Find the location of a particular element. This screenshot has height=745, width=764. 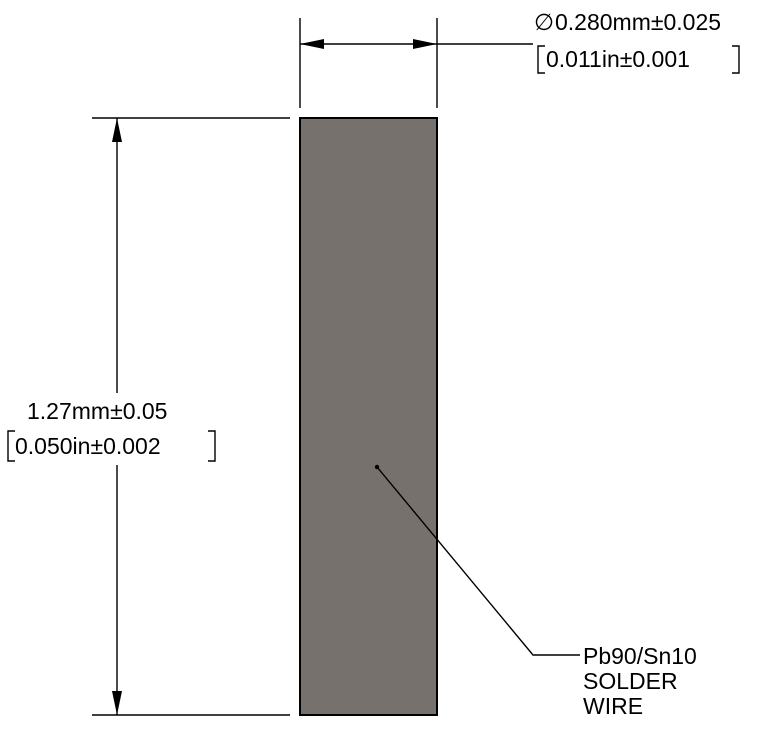

length-arrow-top is located at coordinates (117, 130).